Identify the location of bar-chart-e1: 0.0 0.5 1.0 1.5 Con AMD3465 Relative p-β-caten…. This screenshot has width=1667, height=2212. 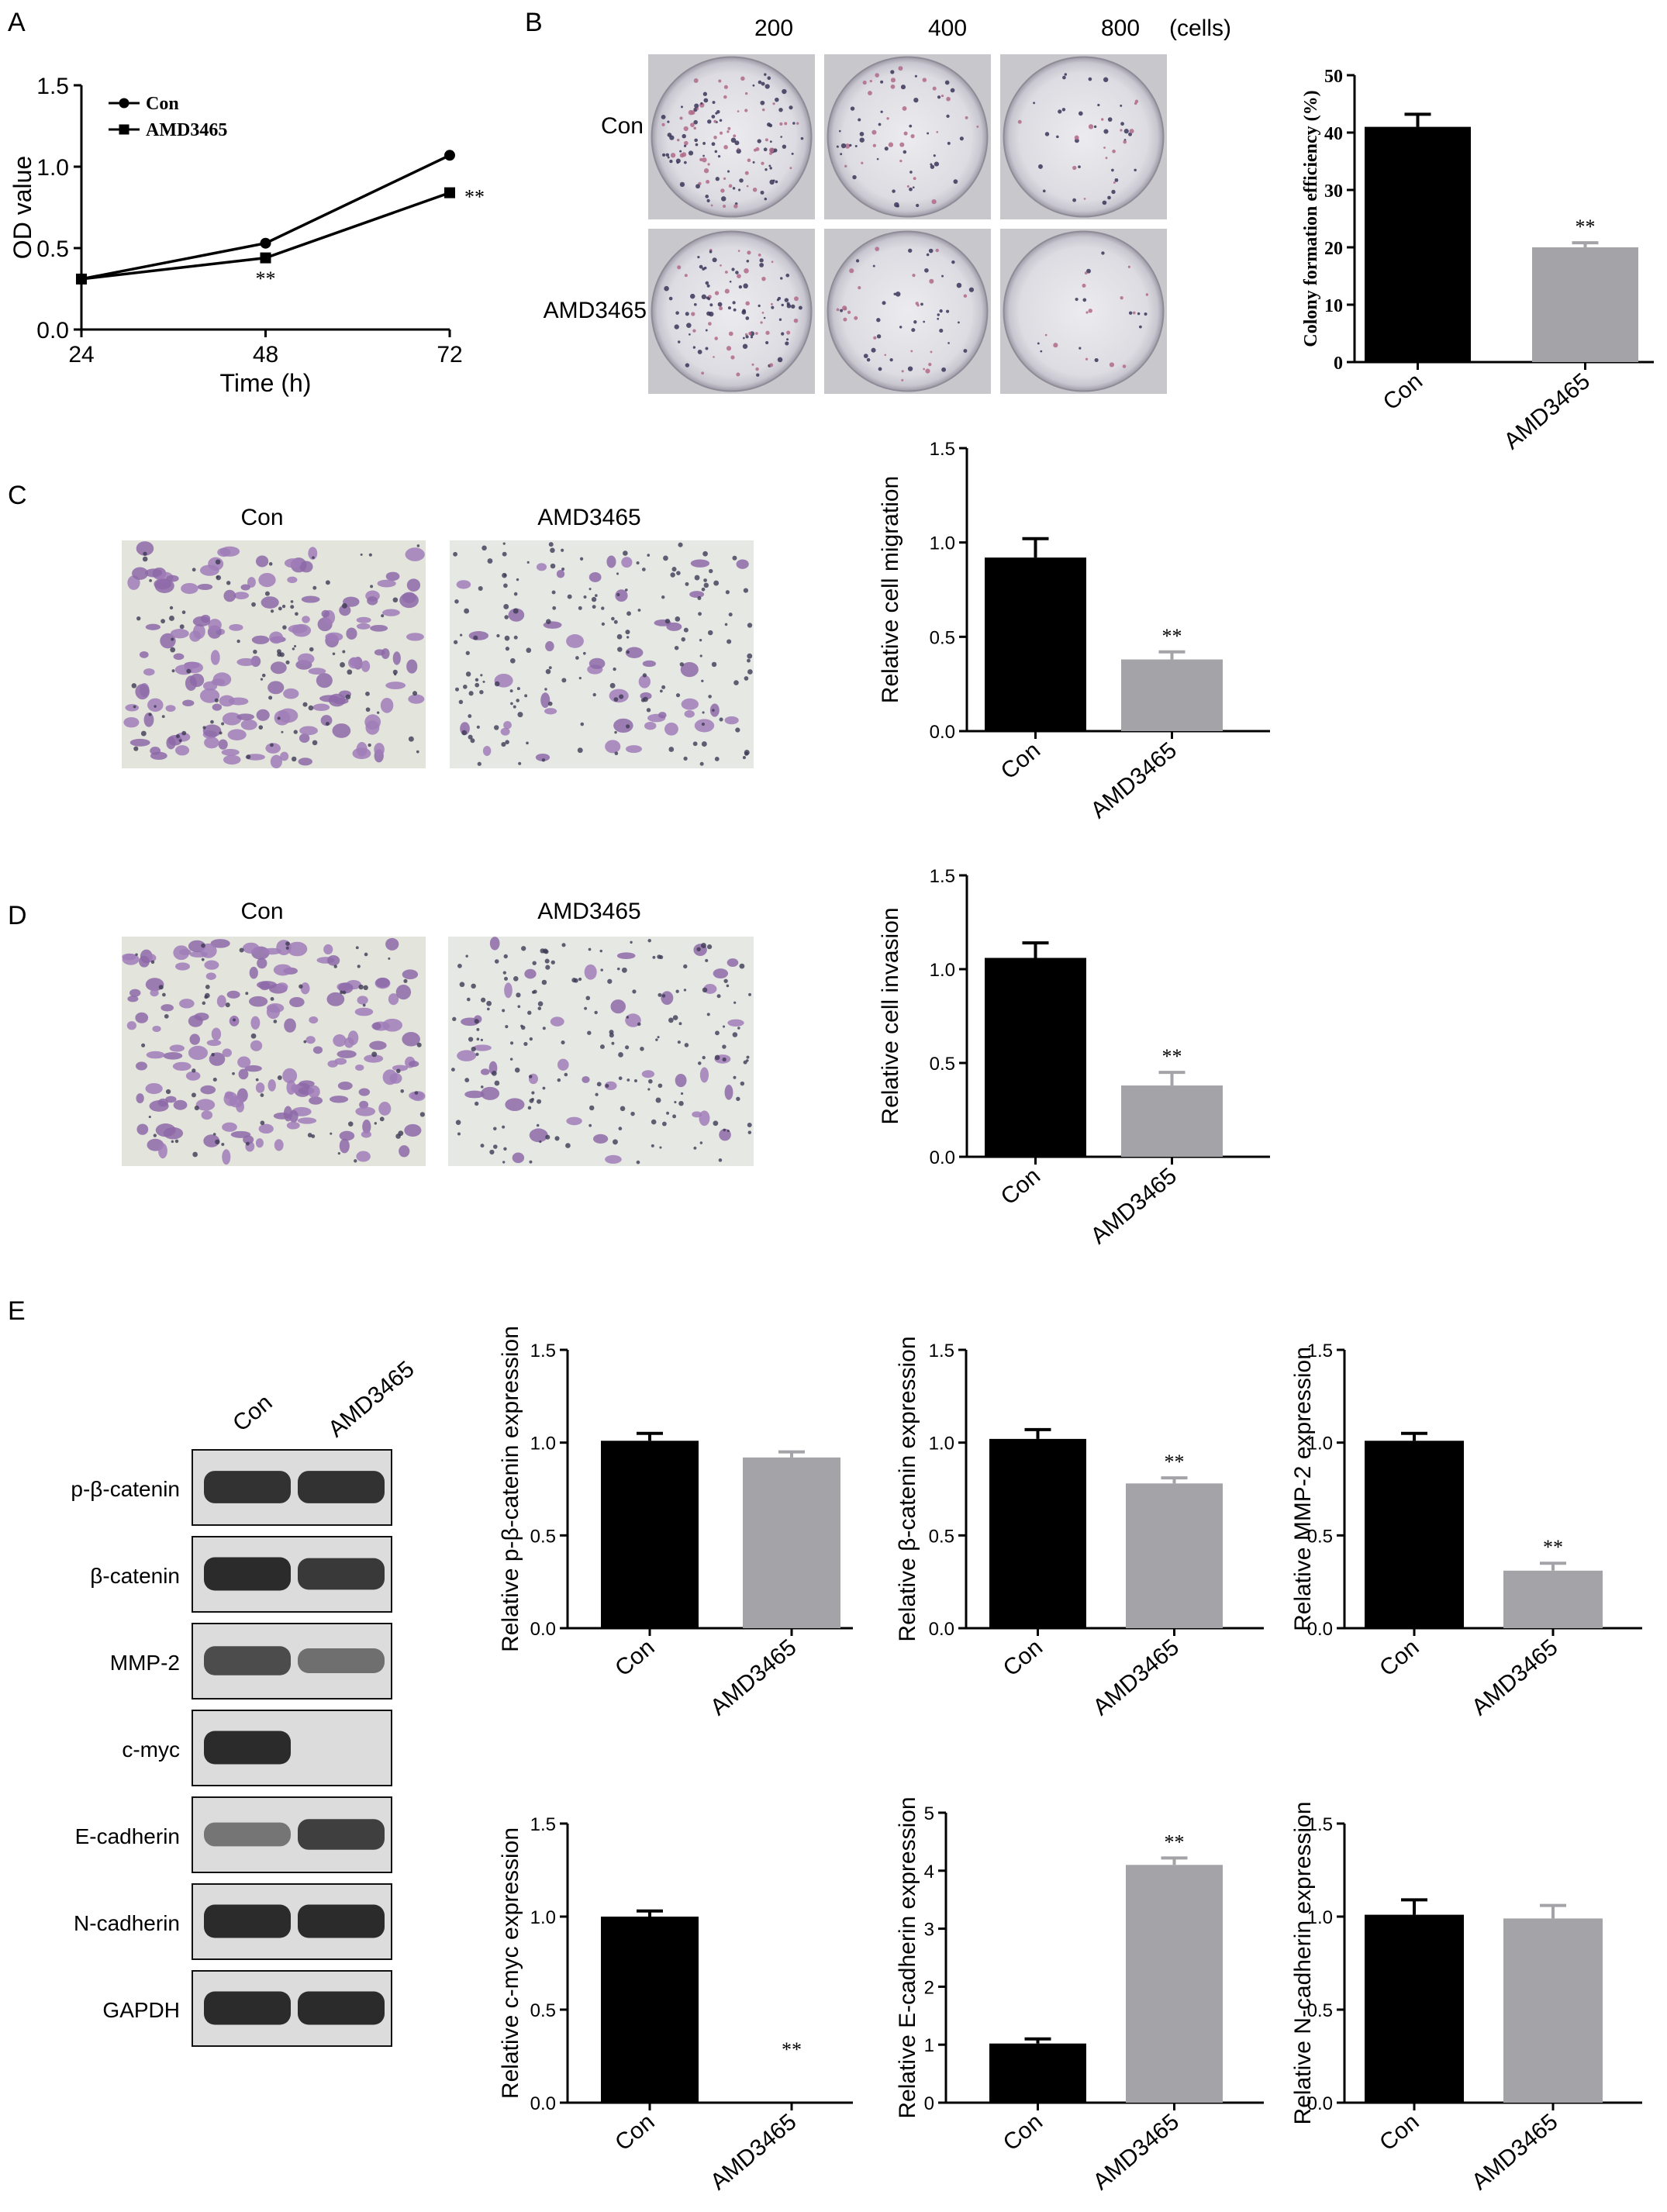
(675, 1523).